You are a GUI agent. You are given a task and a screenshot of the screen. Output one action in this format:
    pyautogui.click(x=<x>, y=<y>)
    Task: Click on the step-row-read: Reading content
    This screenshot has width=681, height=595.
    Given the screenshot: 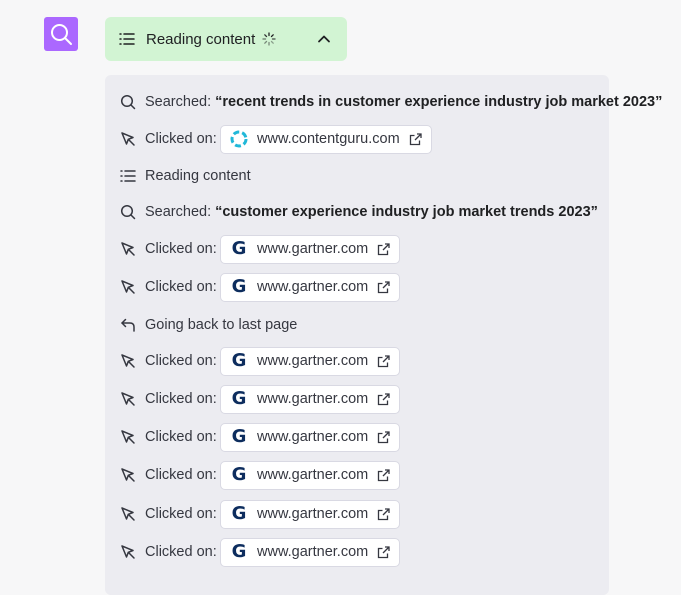 What is the action you would take?
    pyautogui.click(x=185, y=176)
    